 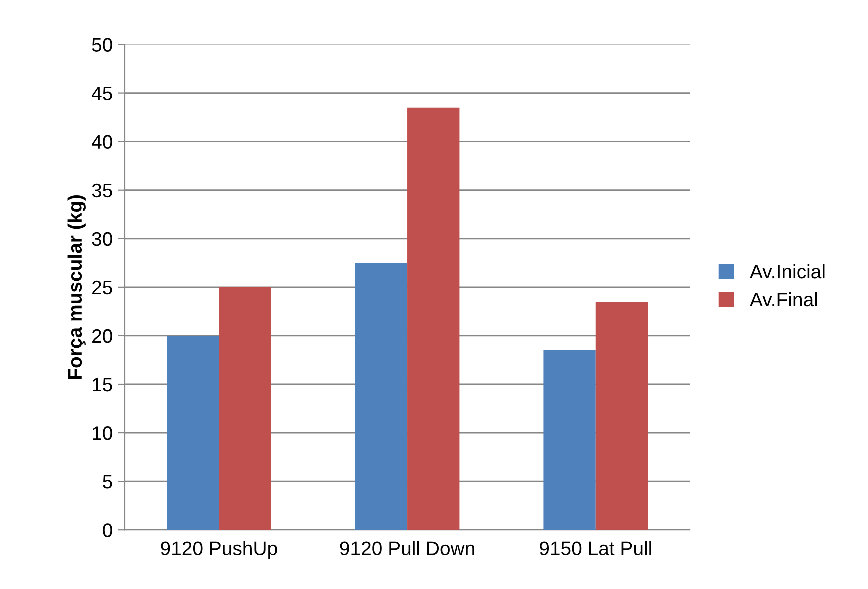 What do you see at coordinates (102, 191) in the screenshot?
I see `y-tick-label: 35` at bounding box center [102, 191].